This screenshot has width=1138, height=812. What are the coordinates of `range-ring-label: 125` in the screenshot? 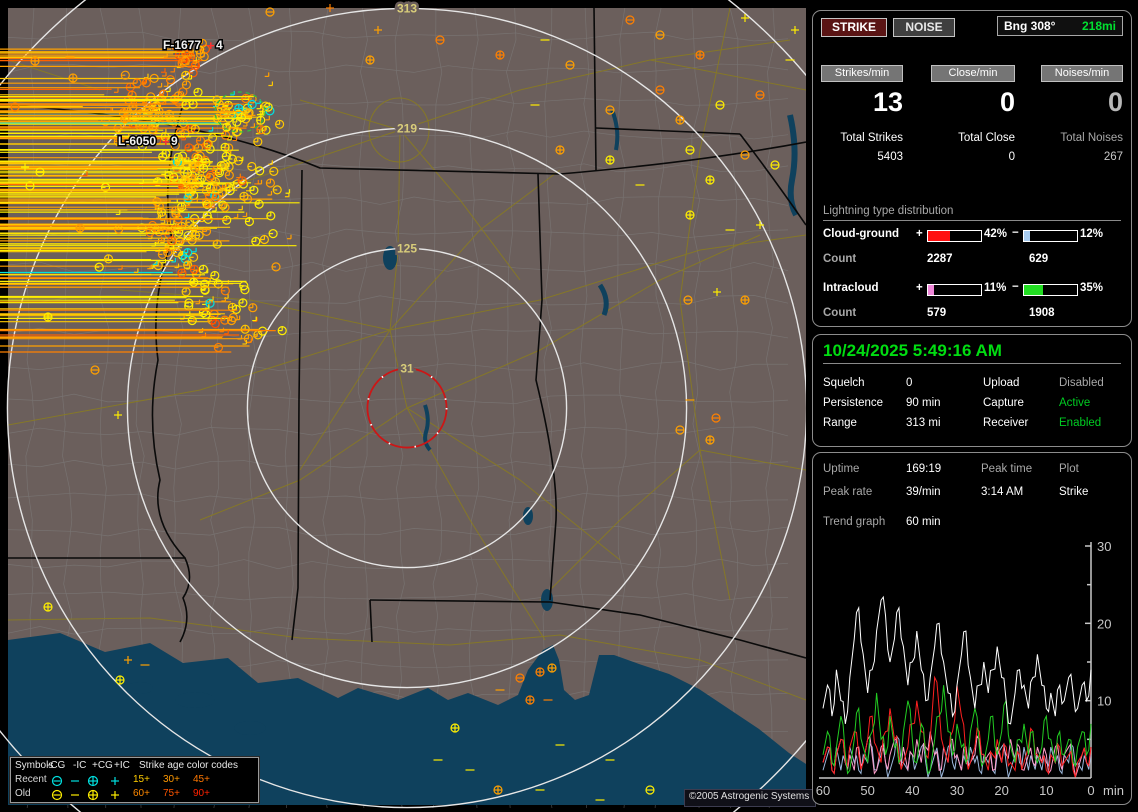 It's located at (407, 248).